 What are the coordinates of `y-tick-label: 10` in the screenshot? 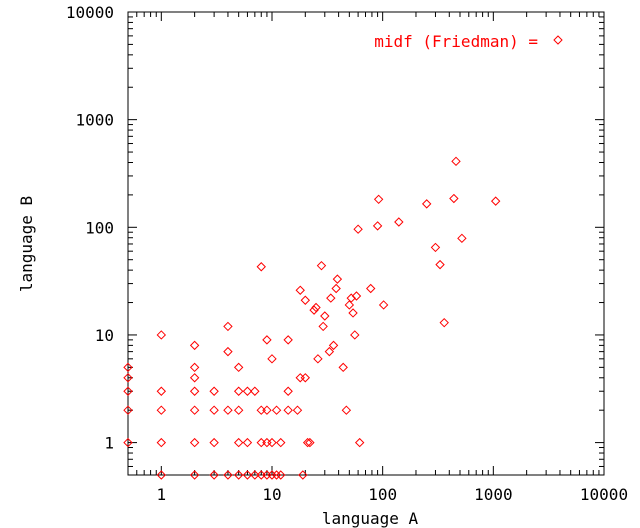 It's located at (104, 335).